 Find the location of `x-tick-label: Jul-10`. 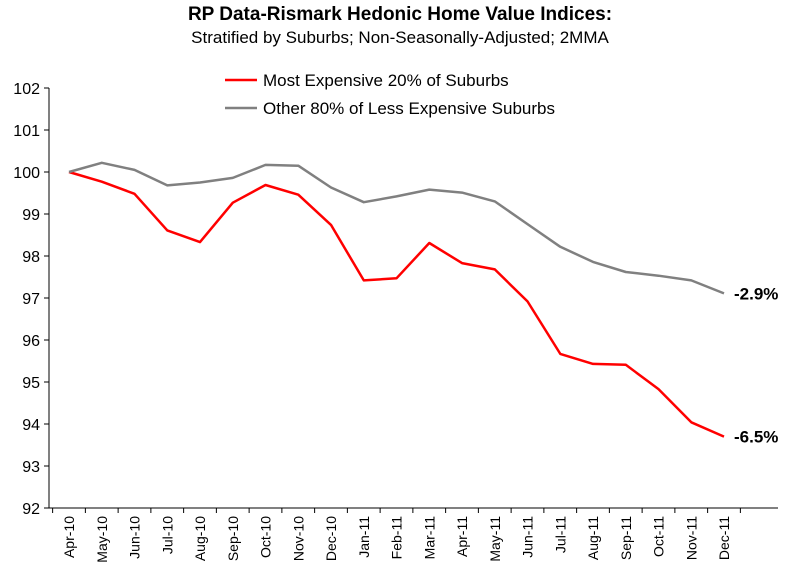

x-tick-label: Jul-10 is located at coordinates (167, 535).